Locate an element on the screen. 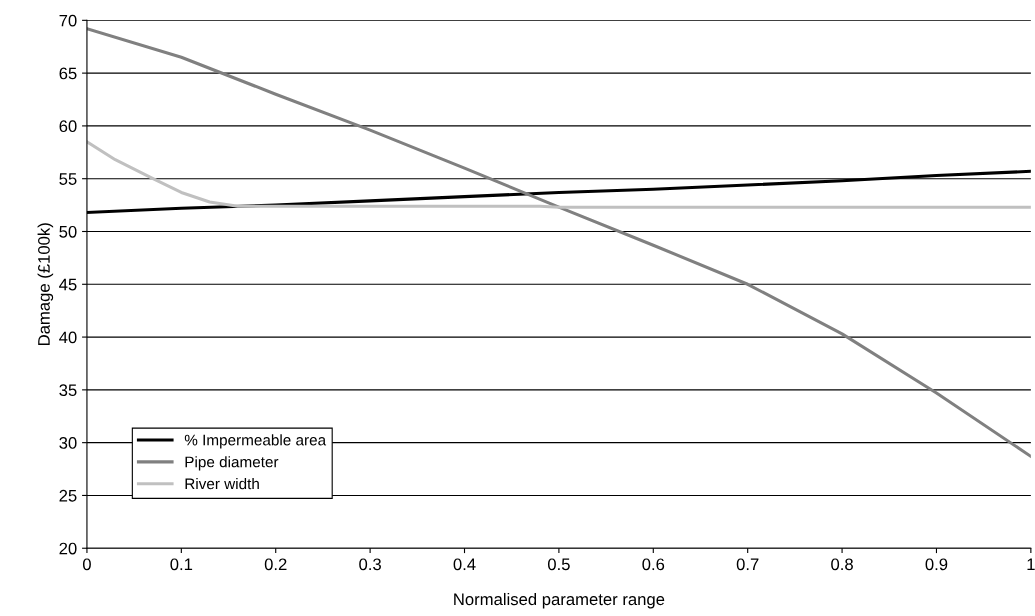  x-tick-label: 0.2 is located at coordinates (275, 564).